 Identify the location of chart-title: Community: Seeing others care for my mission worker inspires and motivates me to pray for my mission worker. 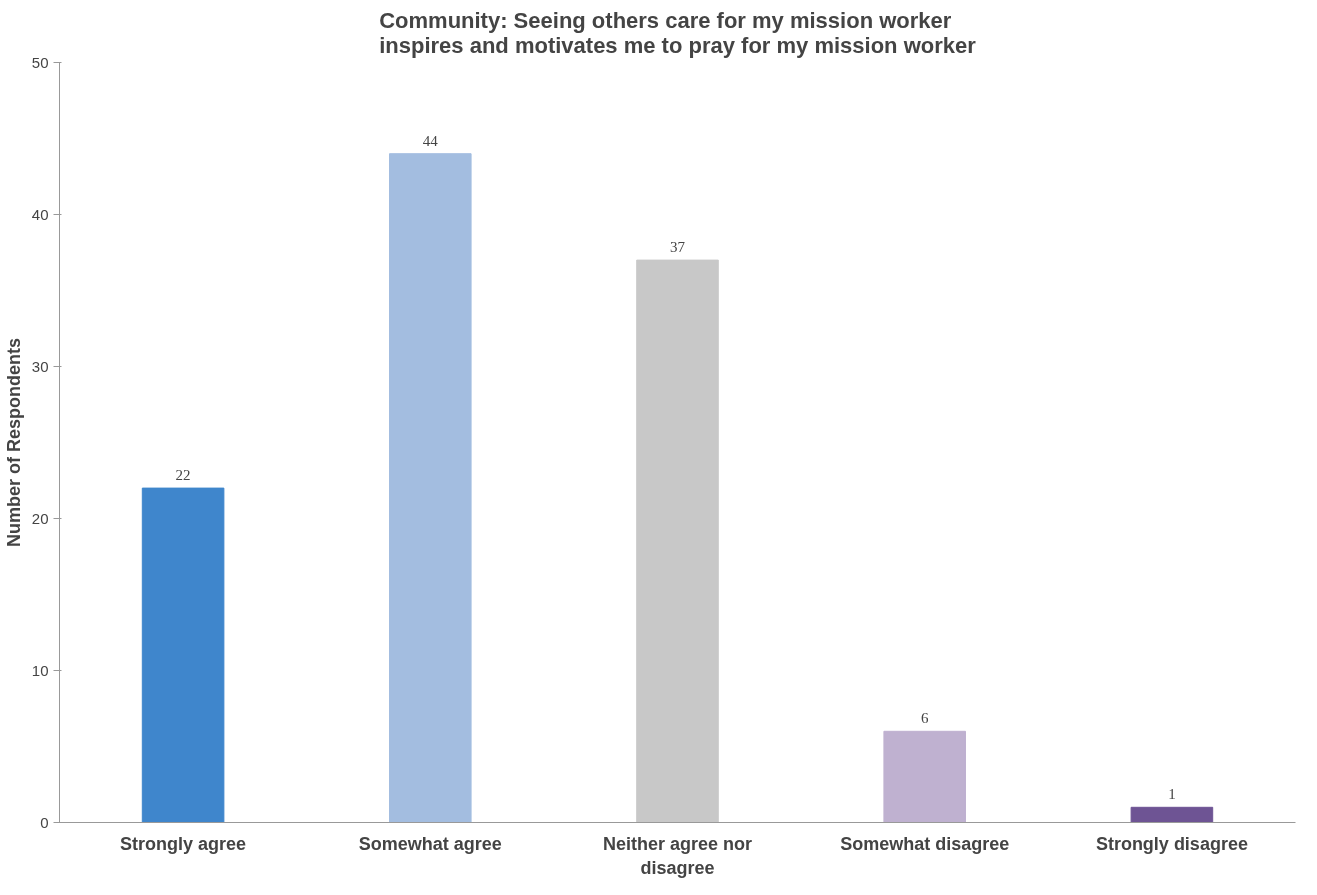
(678, 32).